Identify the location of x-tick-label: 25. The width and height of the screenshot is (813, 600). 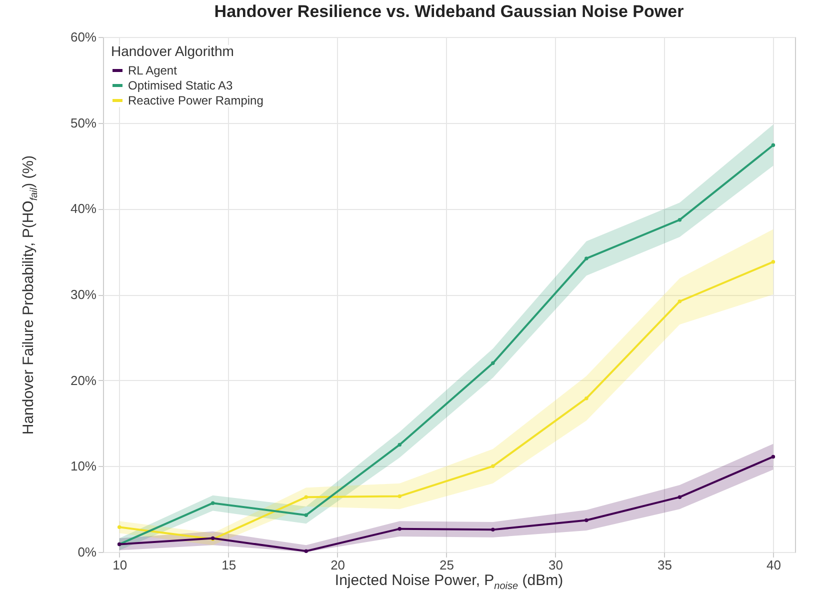
(447, 565).